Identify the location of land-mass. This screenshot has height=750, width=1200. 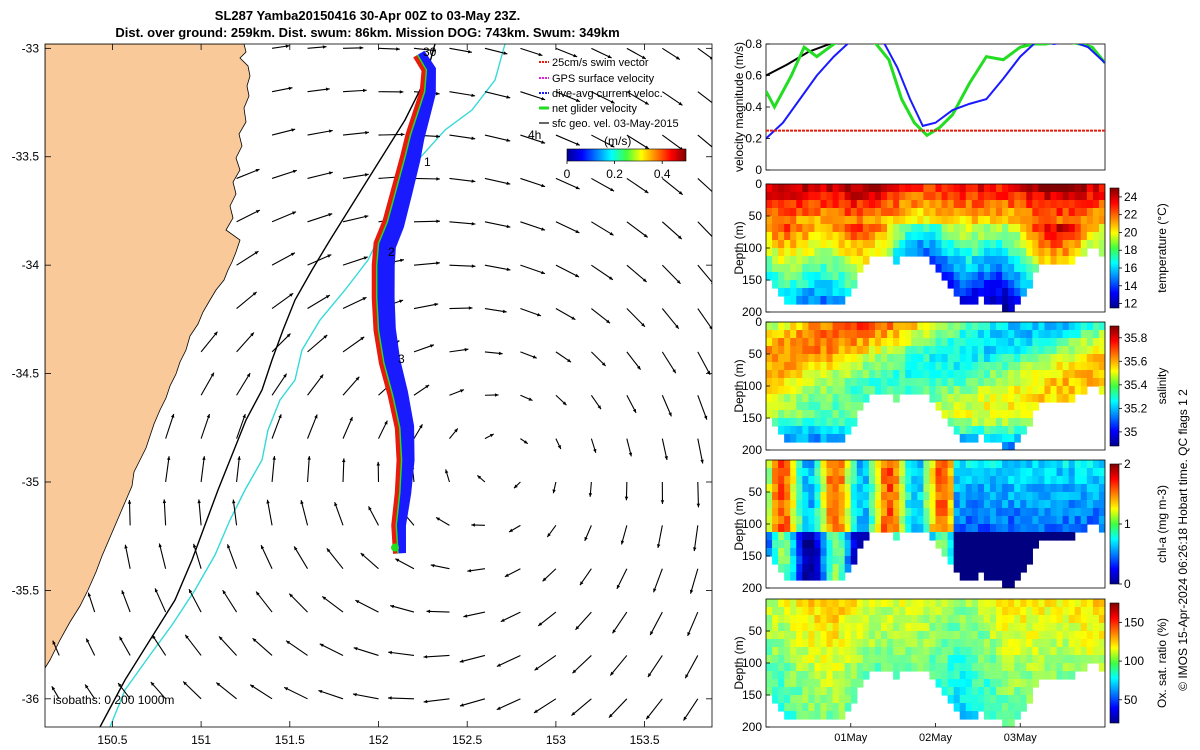
(148, 356).